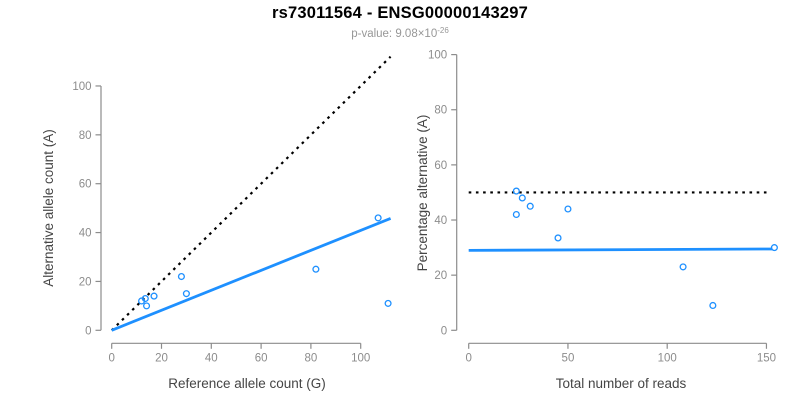 The width and height of the screenshot is (800, 400). What do you see at coordinates (261, 358) in the screenshot?
I see `x-tick-label: 60` at bounding box center [261, 358].